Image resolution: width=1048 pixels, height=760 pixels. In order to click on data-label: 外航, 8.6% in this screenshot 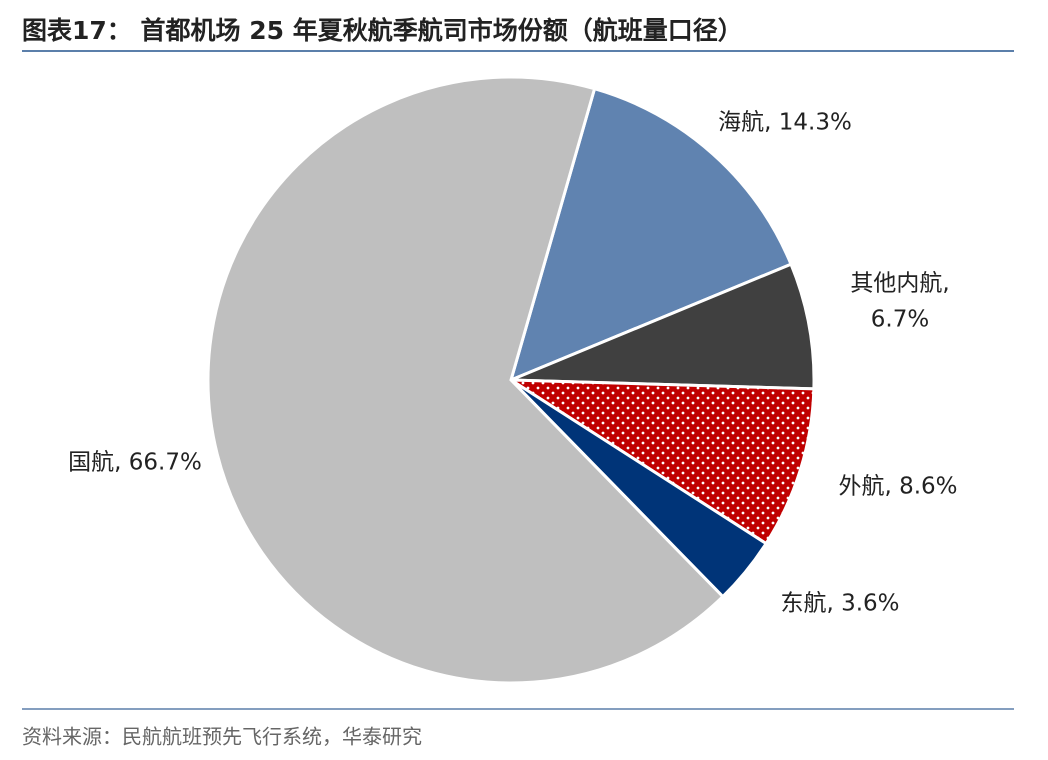, I will do `click(897, 487)`.